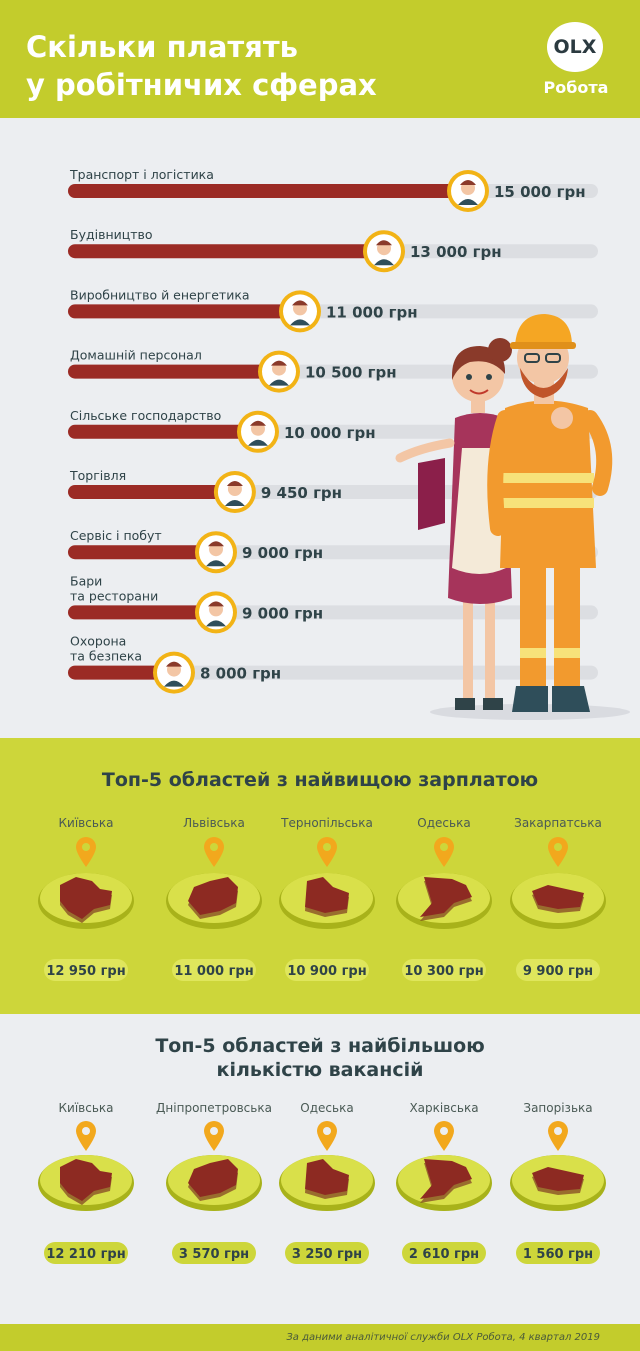  Describe the element at coordinates (162, 47) in the screenshot. I see `title-line-1: Скільки платять` at that location.